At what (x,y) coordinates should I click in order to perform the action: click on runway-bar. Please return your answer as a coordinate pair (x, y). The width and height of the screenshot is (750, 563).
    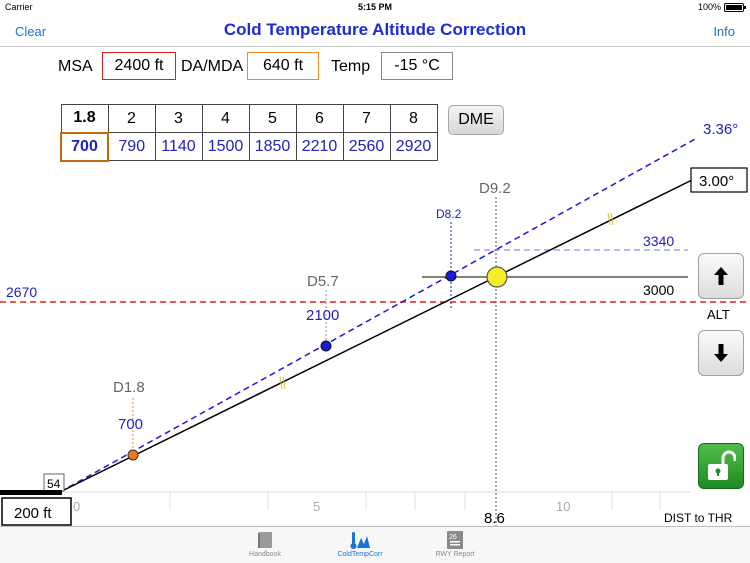
    Looking at the image, I should click on (31, 492).